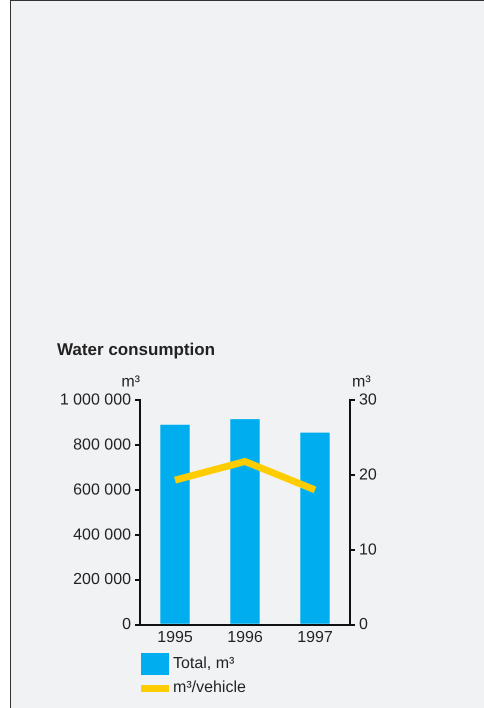 The image size is (484, 708). Describe the element at coordinates (131, 381) in the screenshot. I see `y-axis-title: m³` at that location.